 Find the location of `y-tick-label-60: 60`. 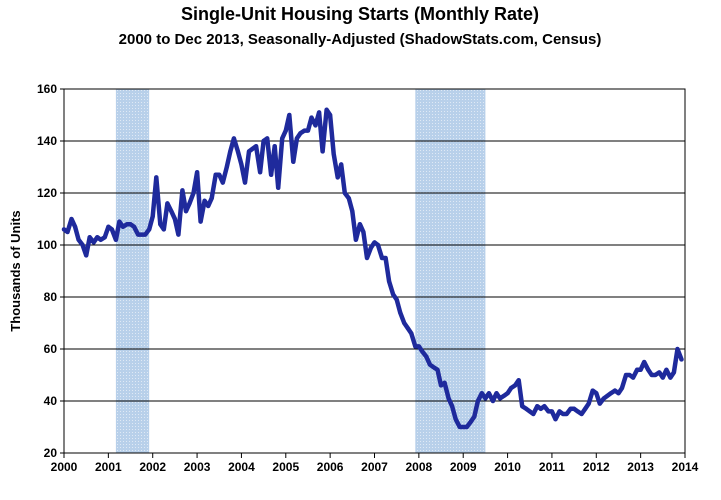

y-tick-label-60: 60 is located at coordinates (51, 349).